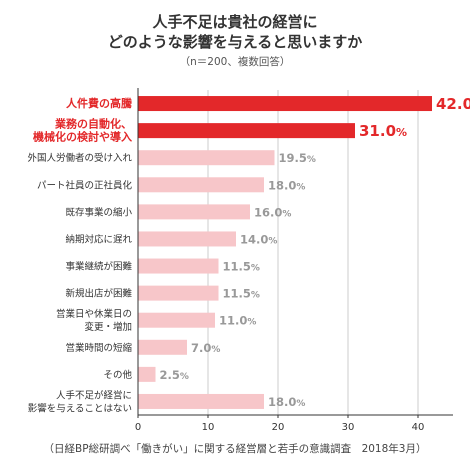 The height and width of the screenshot is (470, 470). I want to click on x-tick-label: 40, so click(418, 427).